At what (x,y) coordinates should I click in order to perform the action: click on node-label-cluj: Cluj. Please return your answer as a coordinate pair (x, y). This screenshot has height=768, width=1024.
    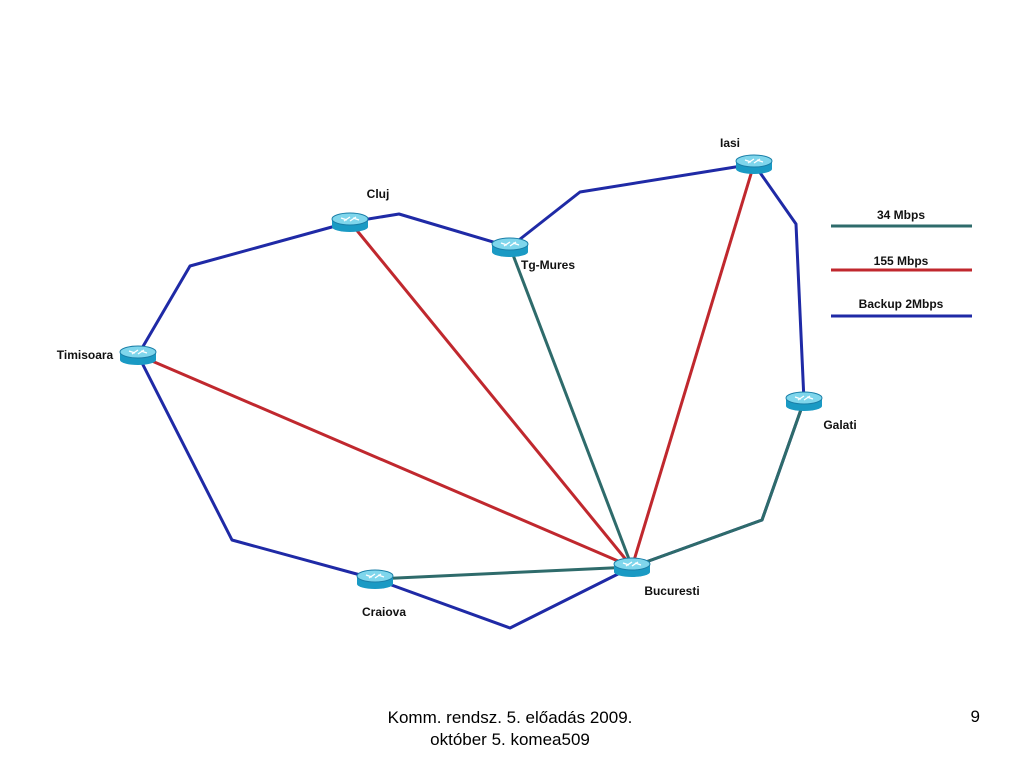
    Looking at the image, I should click on (378, 194).